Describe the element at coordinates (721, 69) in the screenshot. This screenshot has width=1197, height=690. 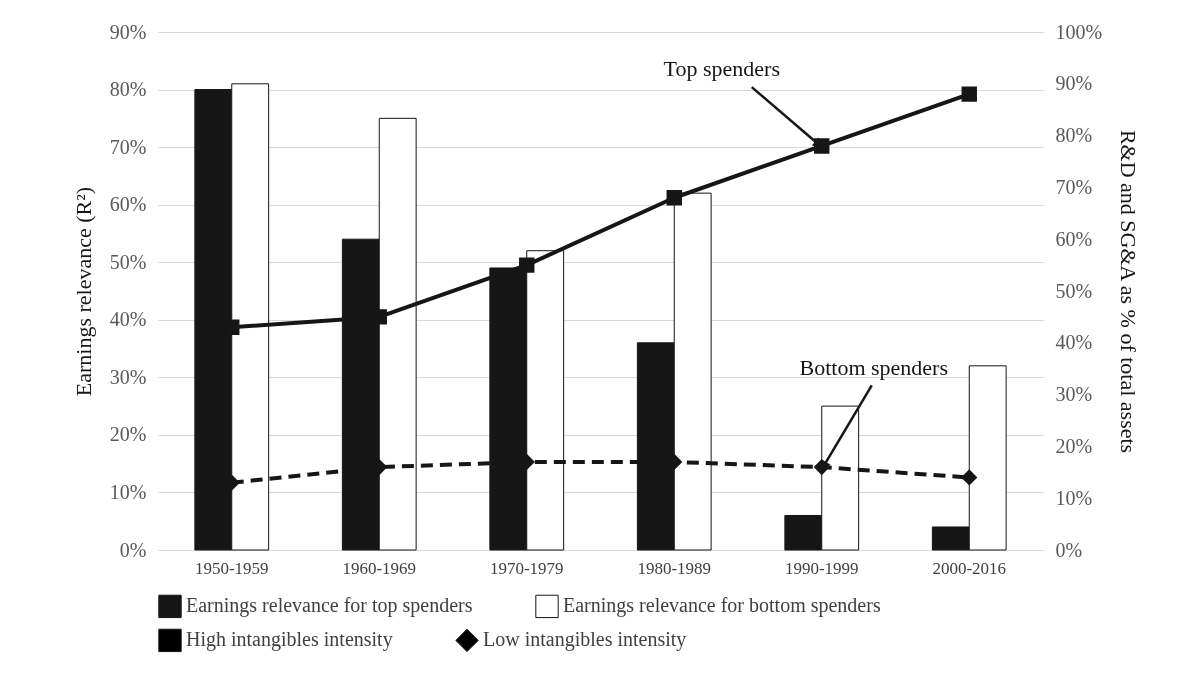
I see `annotation: Top spenders` at that location.